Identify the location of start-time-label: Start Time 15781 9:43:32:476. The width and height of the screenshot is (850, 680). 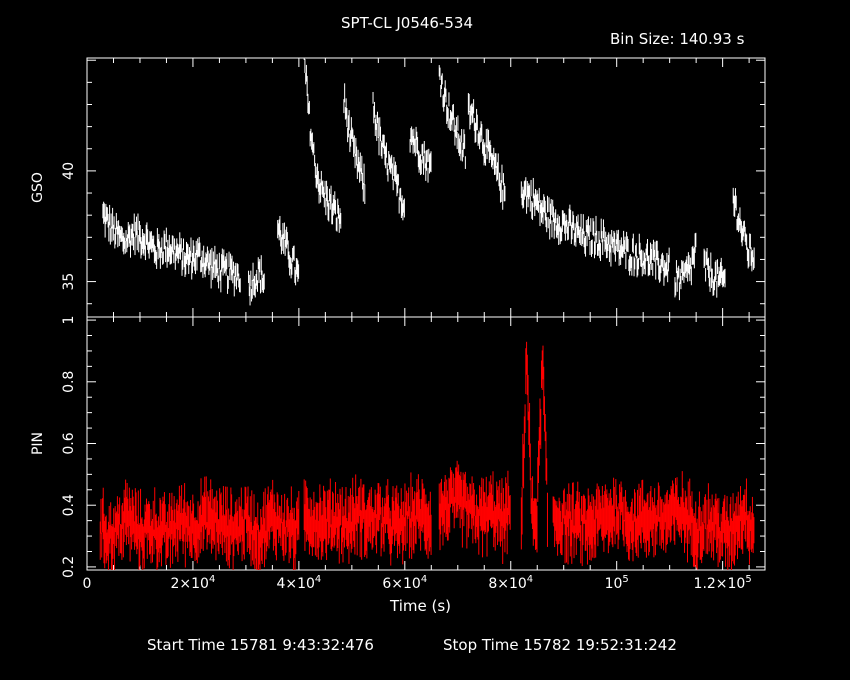
(260, 645).